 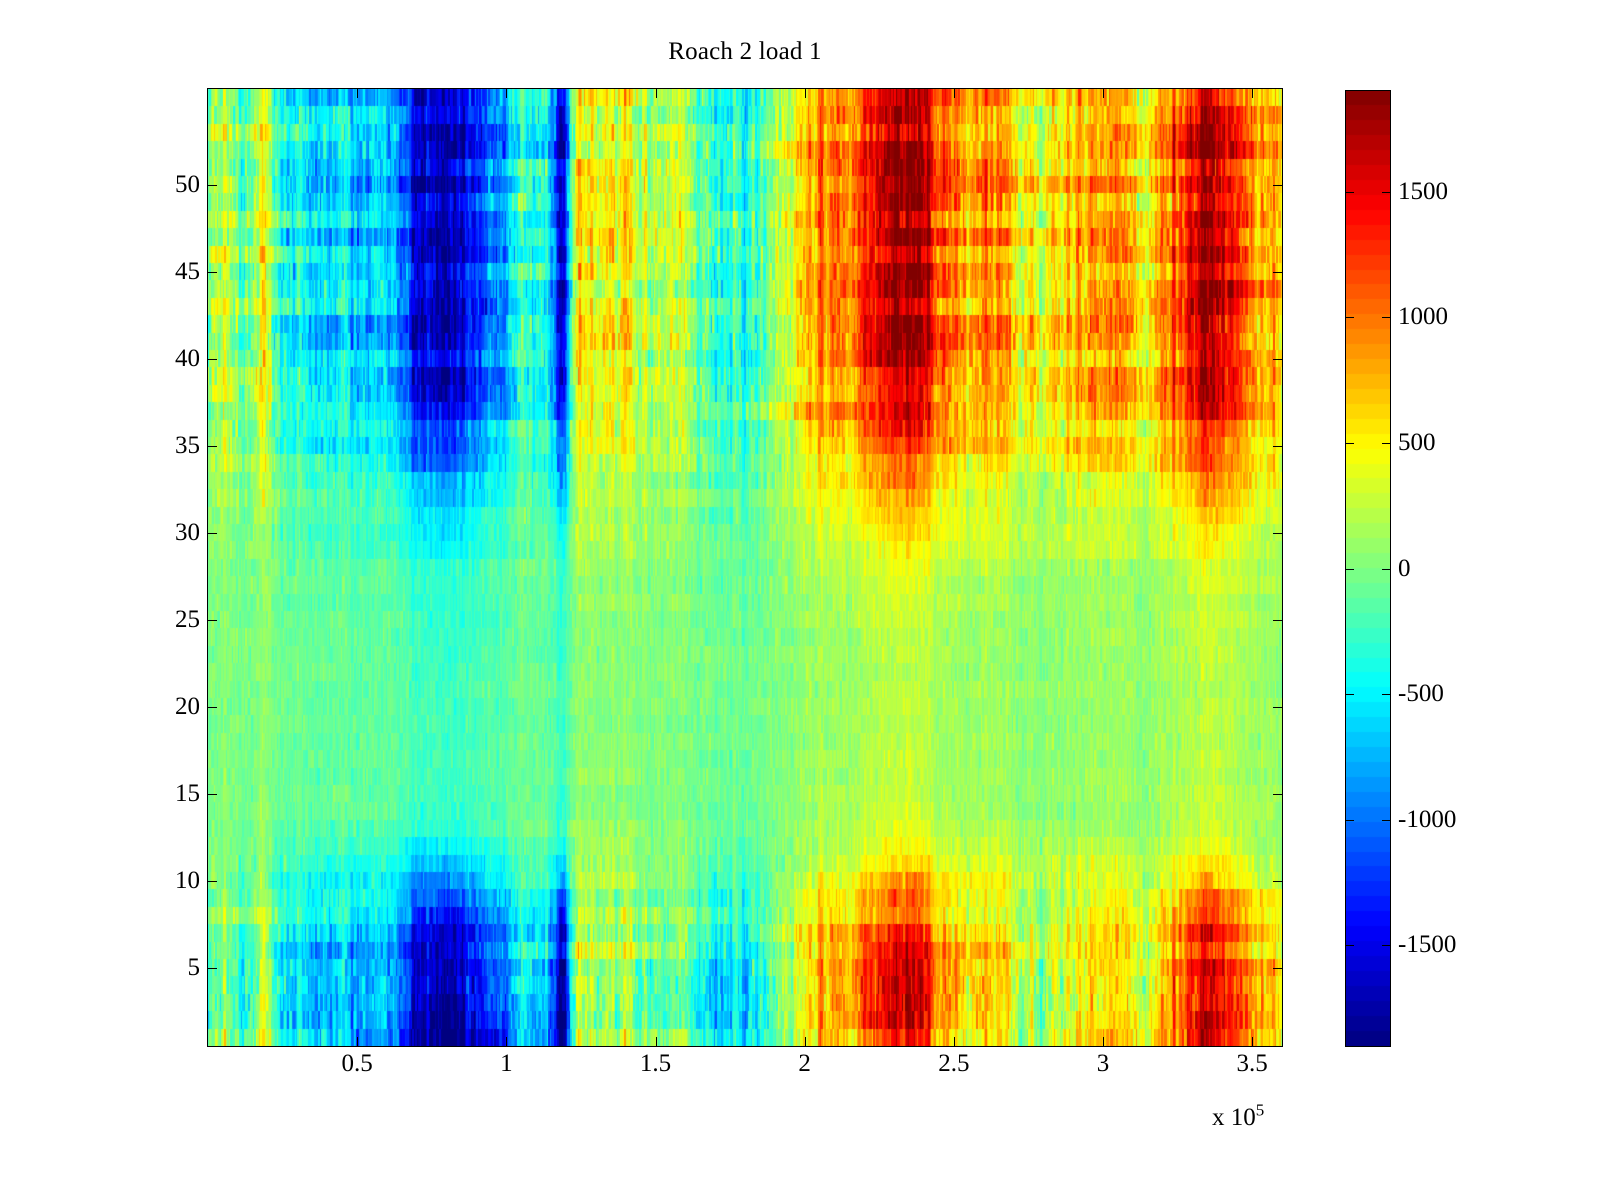 I want to click on y-tick-label: 25, so click(x=187, y=619).